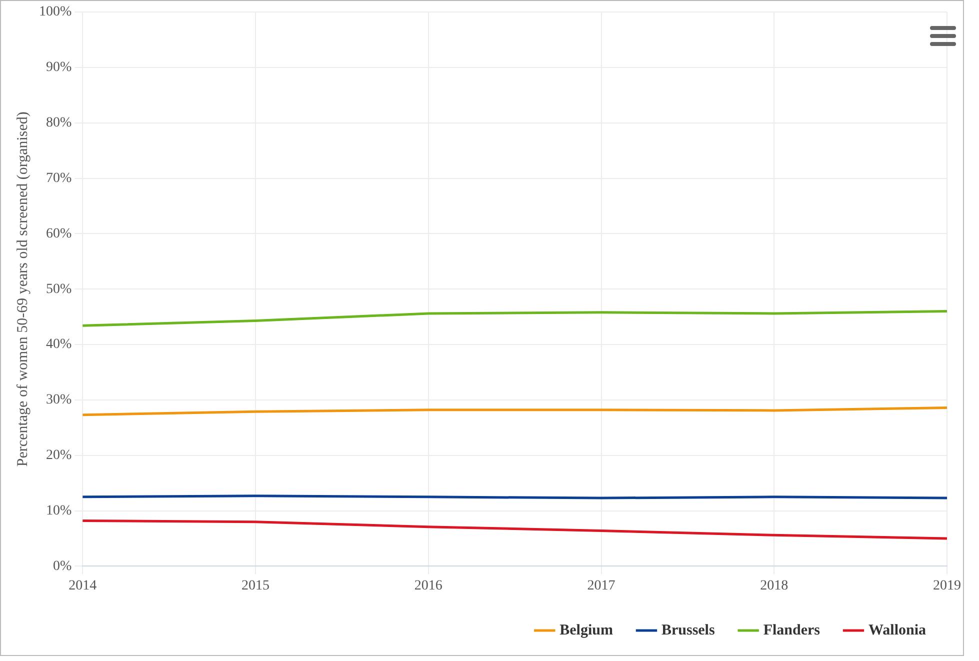  I want to click on y-tick-label: 60%, so click(59, 234).